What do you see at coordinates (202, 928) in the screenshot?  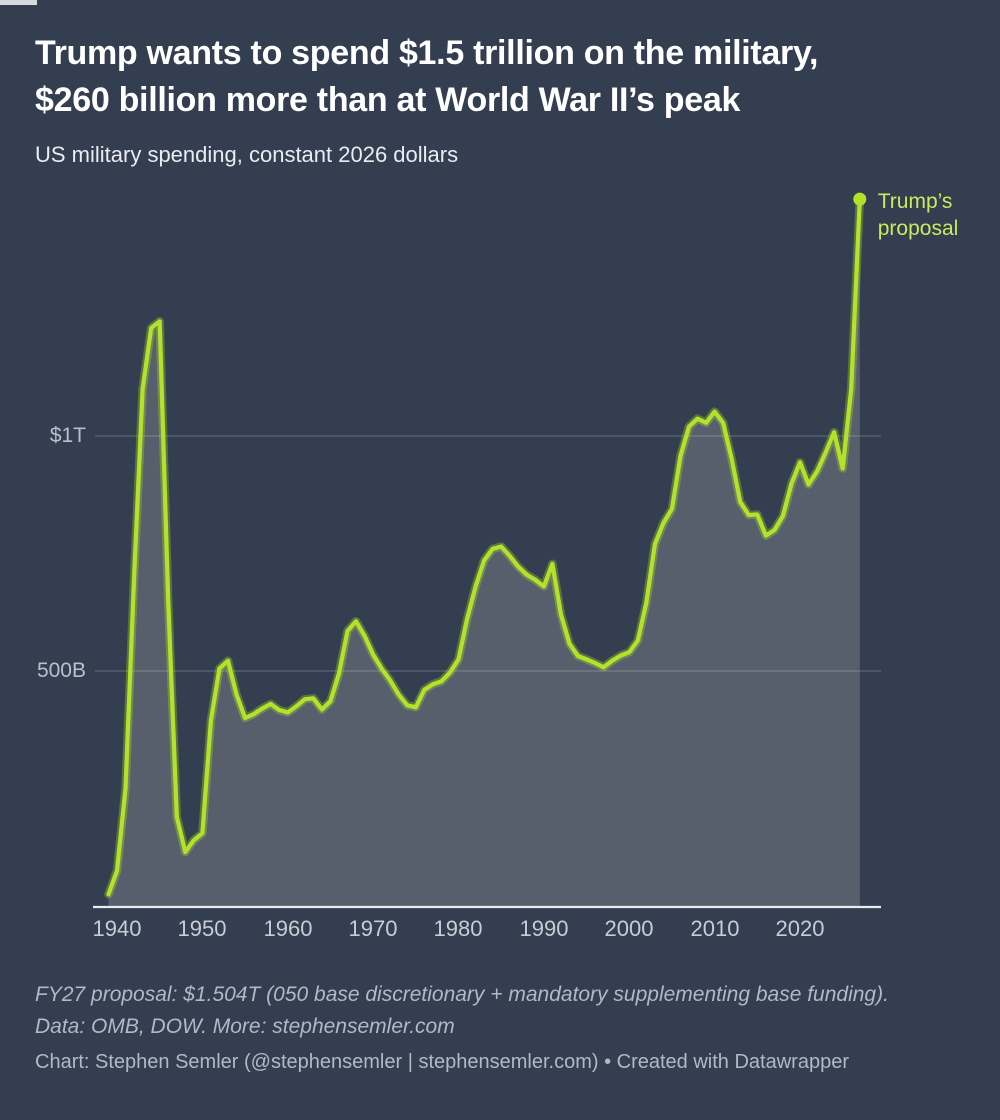 I see `x-tick-label-1950: 1950` at bounding box center [202, 928].